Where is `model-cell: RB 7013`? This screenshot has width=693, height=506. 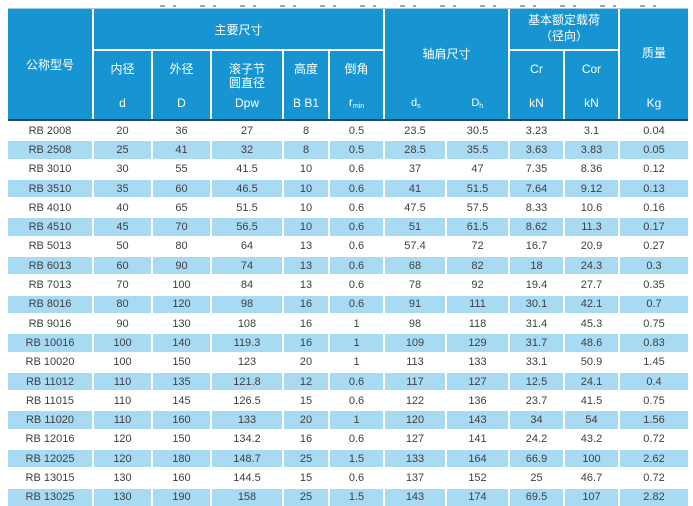 model-cell: RB 7013 is located at coordinates (50, 285).